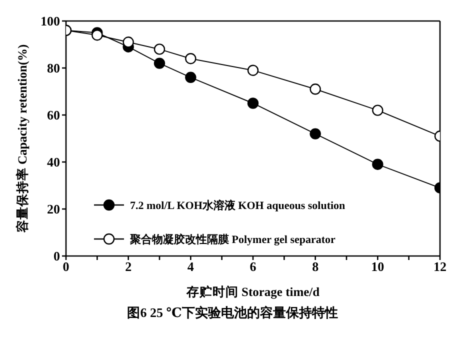 The width and height of the screenshot is (465, 349). I want to click on x-tick-label: 8, so click(316, 266).